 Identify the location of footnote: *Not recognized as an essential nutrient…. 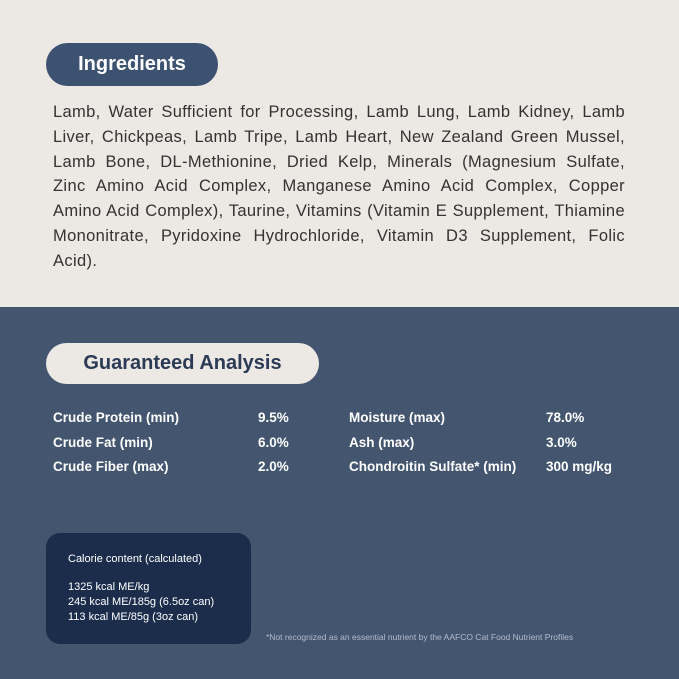
(420, 637).